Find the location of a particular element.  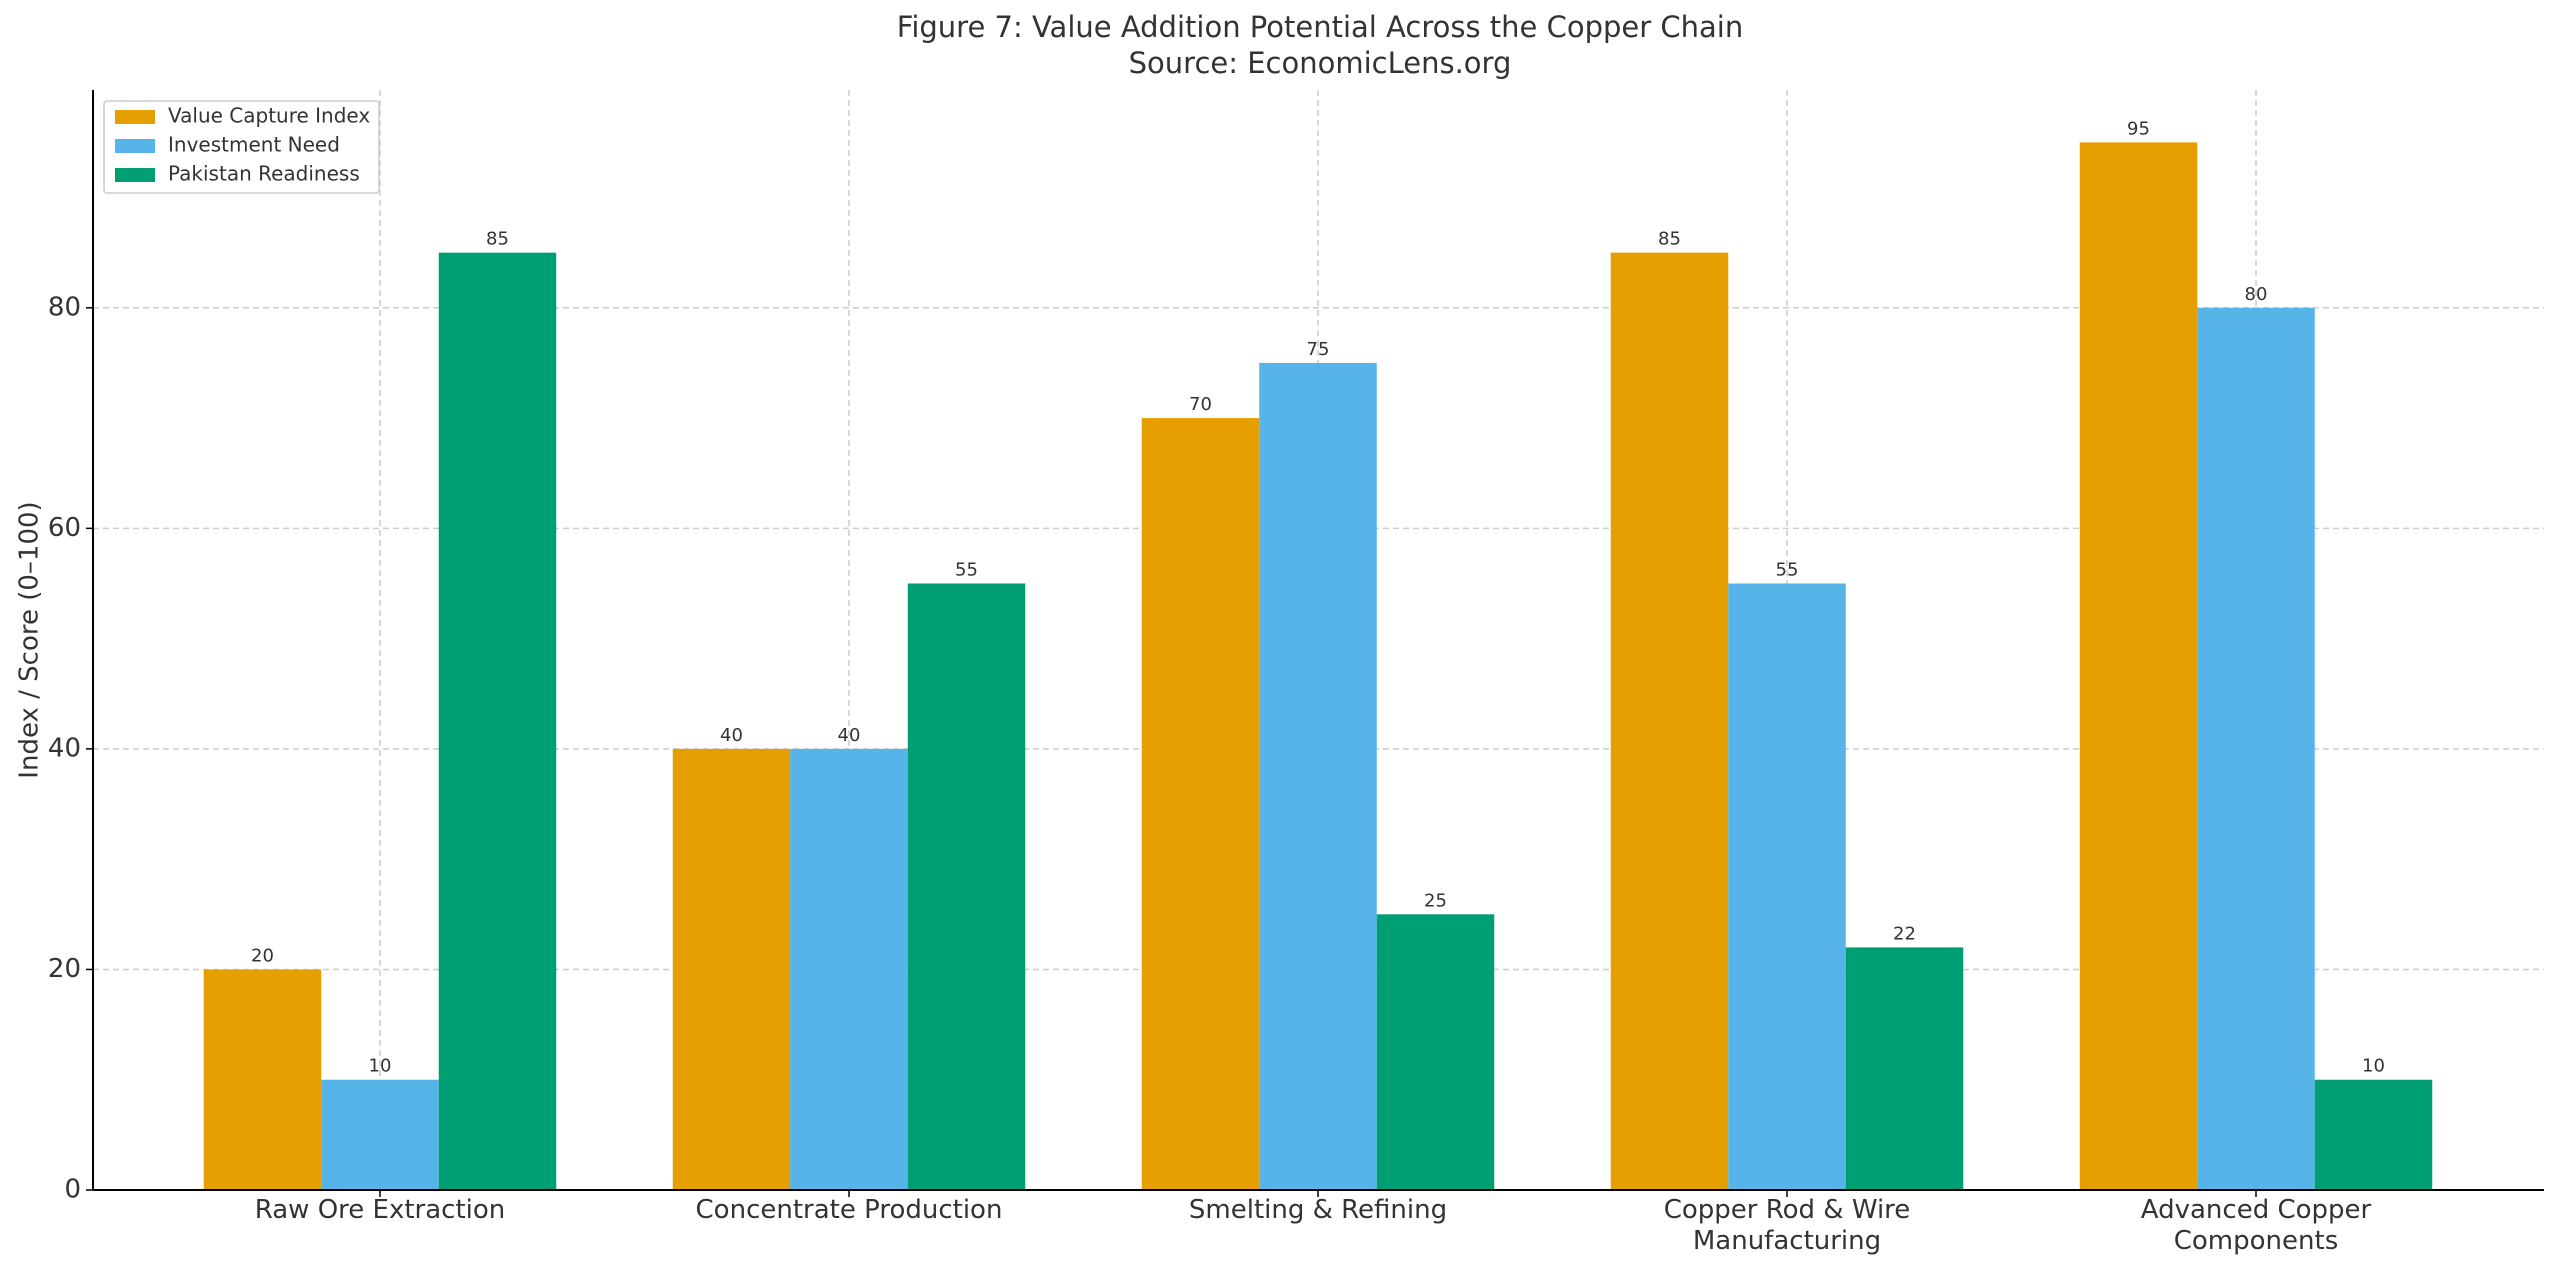

legend-box is located at coordinates (241, 147).